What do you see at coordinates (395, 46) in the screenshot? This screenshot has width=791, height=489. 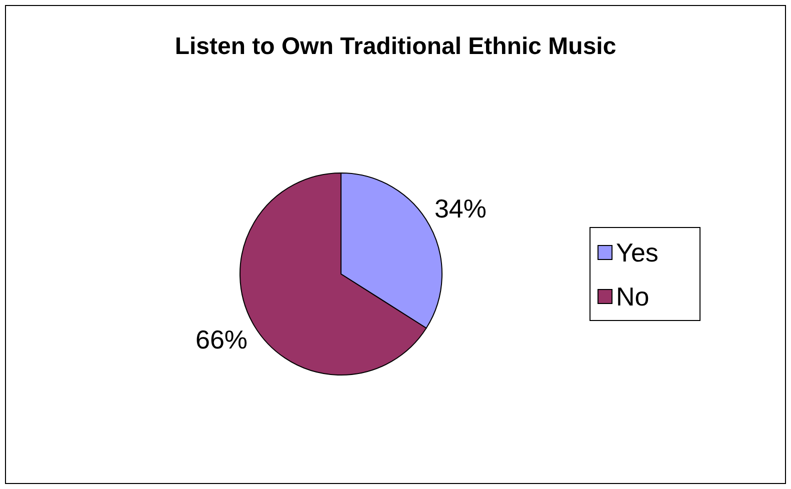 I see `chart-title: Listen to Own Traditional Ethnic Music` at bounding box center [395, 46].